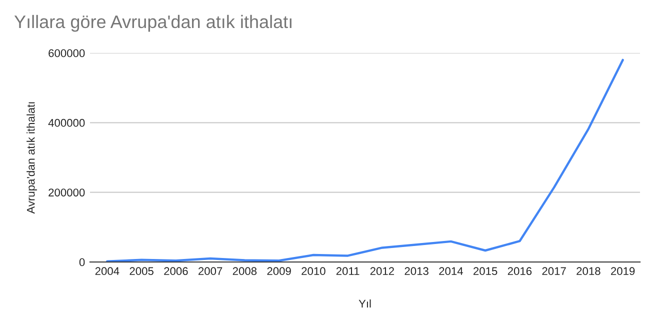  I want to click on x-tick-label: 2004, so click(107, 271).